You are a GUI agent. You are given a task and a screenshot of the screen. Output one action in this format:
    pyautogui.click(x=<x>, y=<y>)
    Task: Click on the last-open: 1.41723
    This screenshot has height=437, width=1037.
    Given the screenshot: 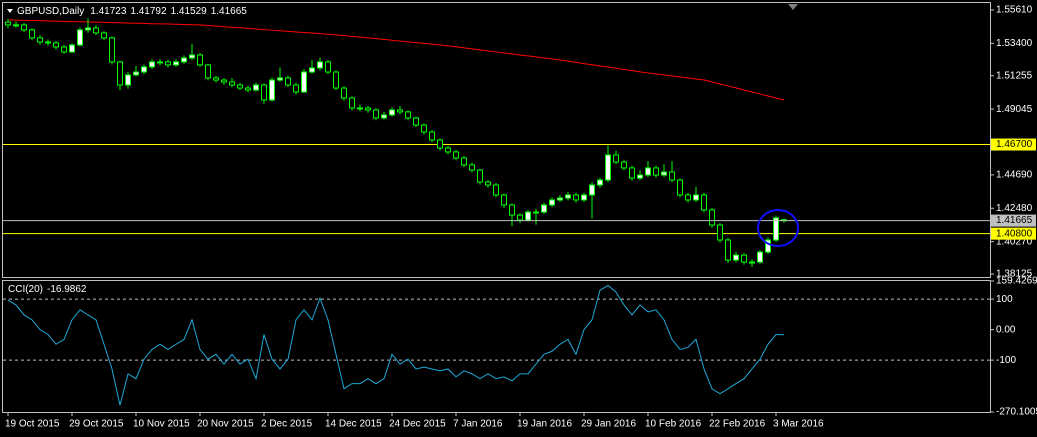 What is the action you would take?
    pyautogui.click(x=108, y=11)
    